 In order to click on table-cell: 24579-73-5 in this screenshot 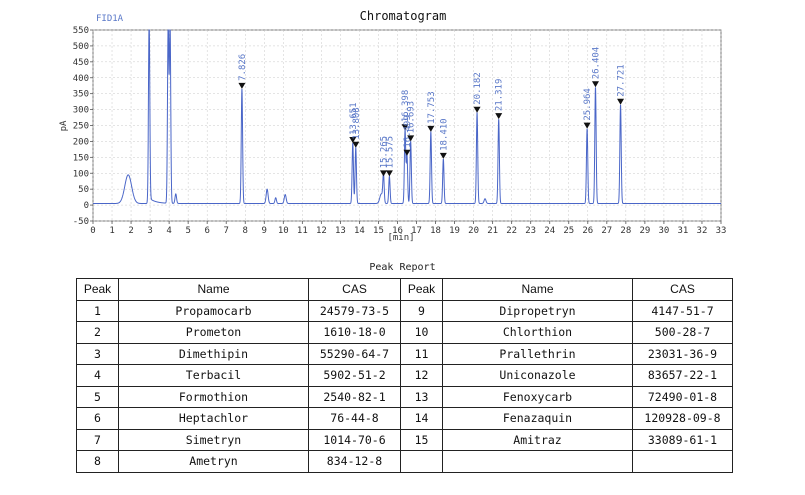, I will do `click(354, 310)`.